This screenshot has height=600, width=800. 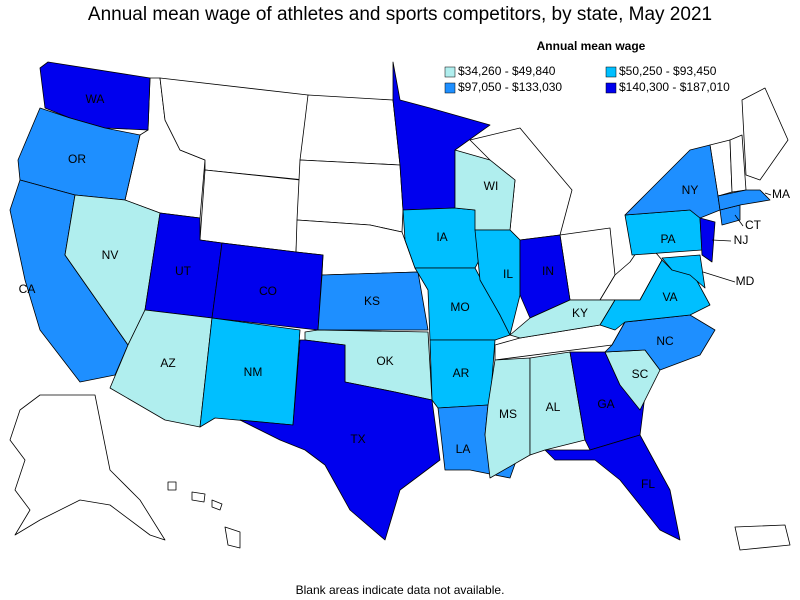 What do you see at coordinates (27, 289) in the screenshot?
I see `state-label: CA` at bounding box center [27, 289].